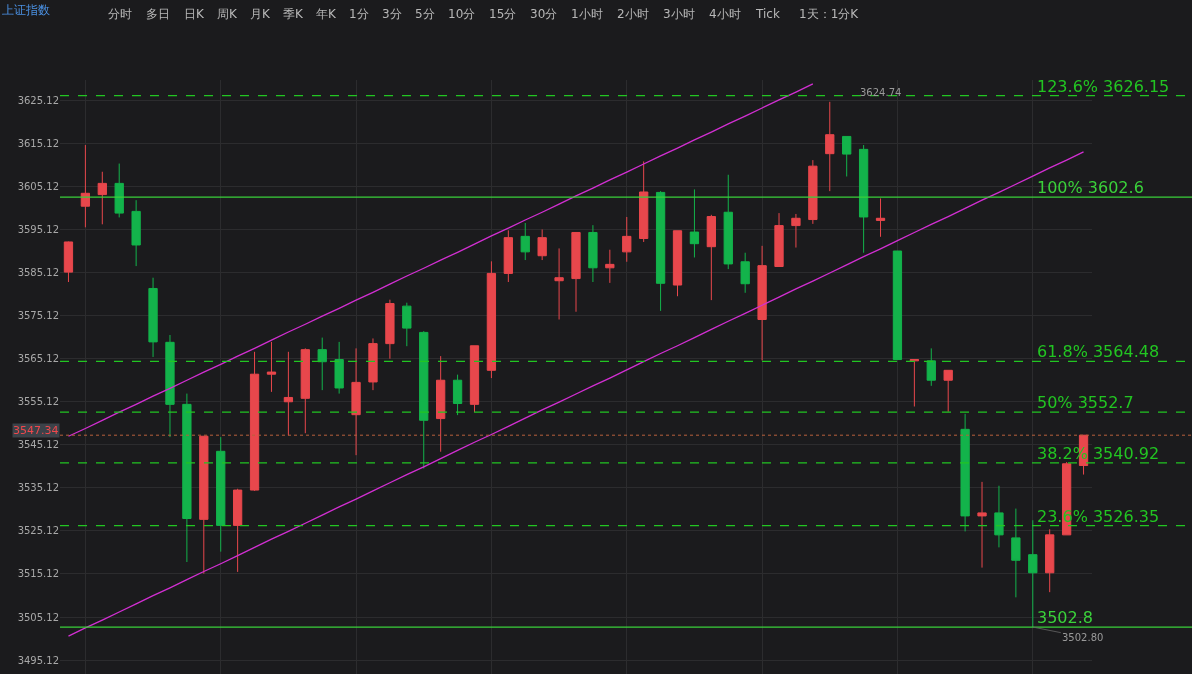 This screenshot has width=1192, height=674. Describe the element at coordinates (227, 14) in the screenshot. I see `text: 周K` at that location.